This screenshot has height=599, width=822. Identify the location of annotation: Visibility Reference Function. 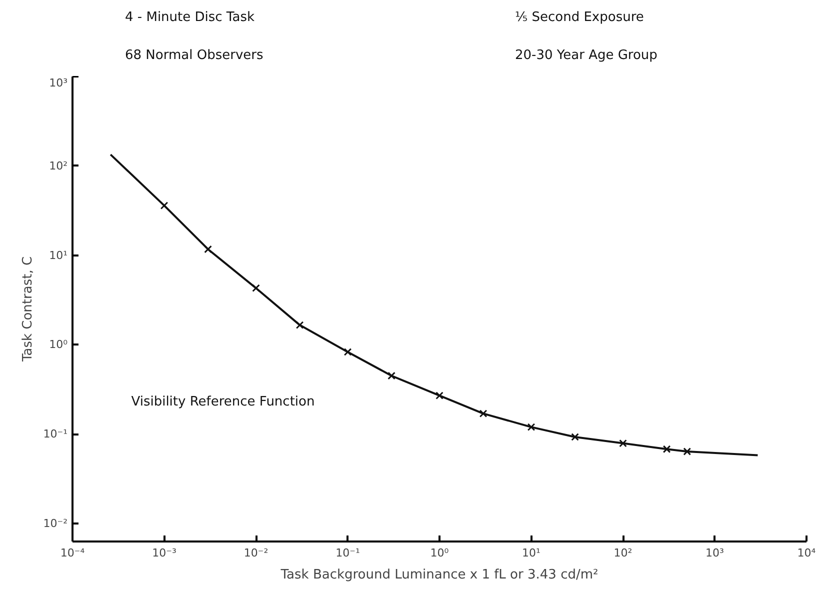
(223, 402).